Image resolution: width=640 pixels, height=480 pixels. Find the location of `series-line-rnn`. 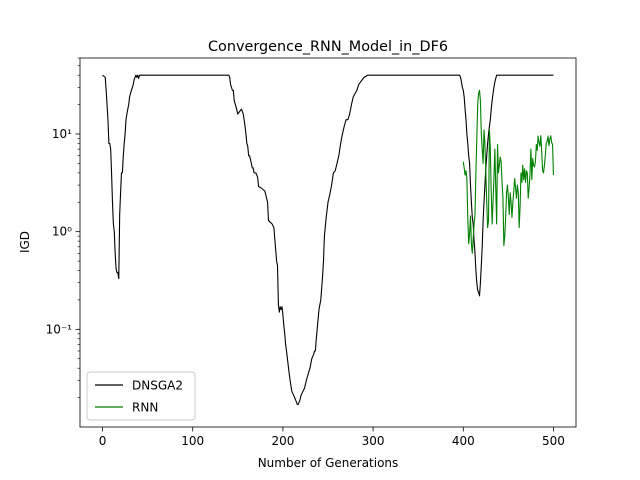

series-line-rnn is located at coordinates (508, 171).